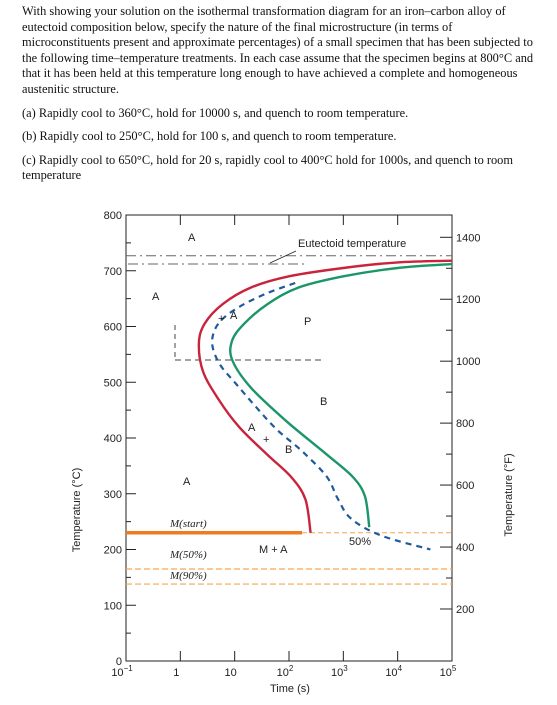 This screenshot has width=557, height=705. Describe the element at coordinates (77, 510) in the screenshot. I see `y-axis-title-left: Temperature (°C)` at that location.